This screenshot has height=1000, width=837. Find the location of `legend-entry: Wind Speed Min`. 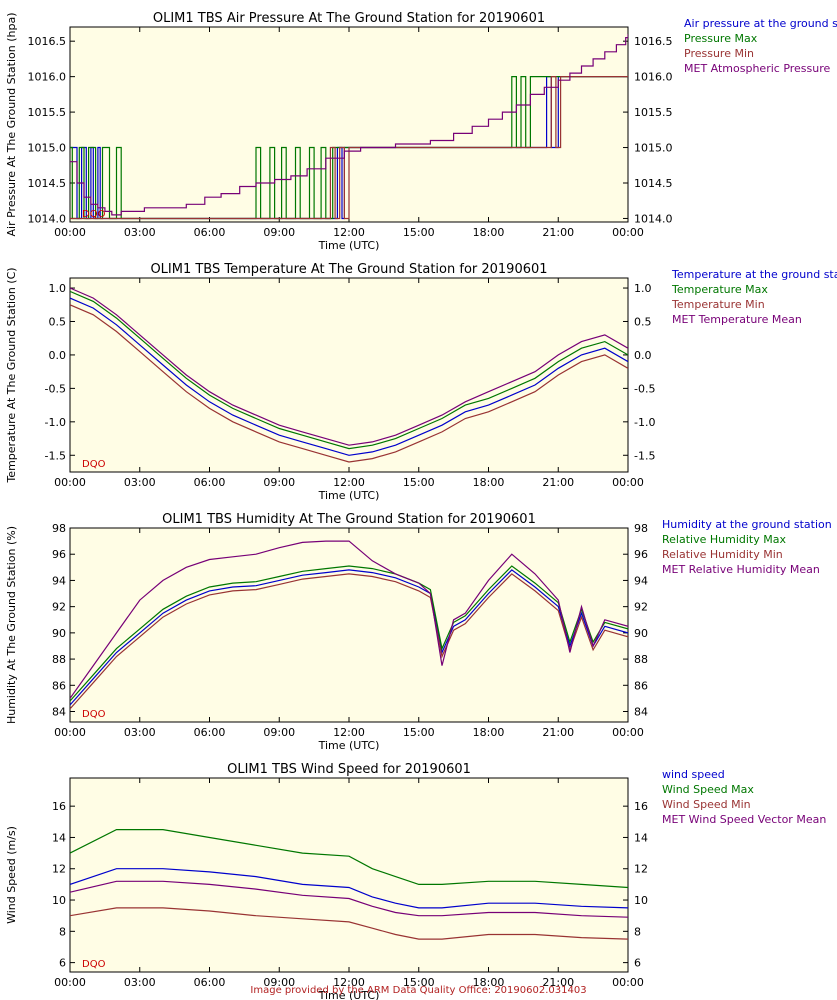

legend-entry: Wind Speed Min is located at coordinates (706, 804).